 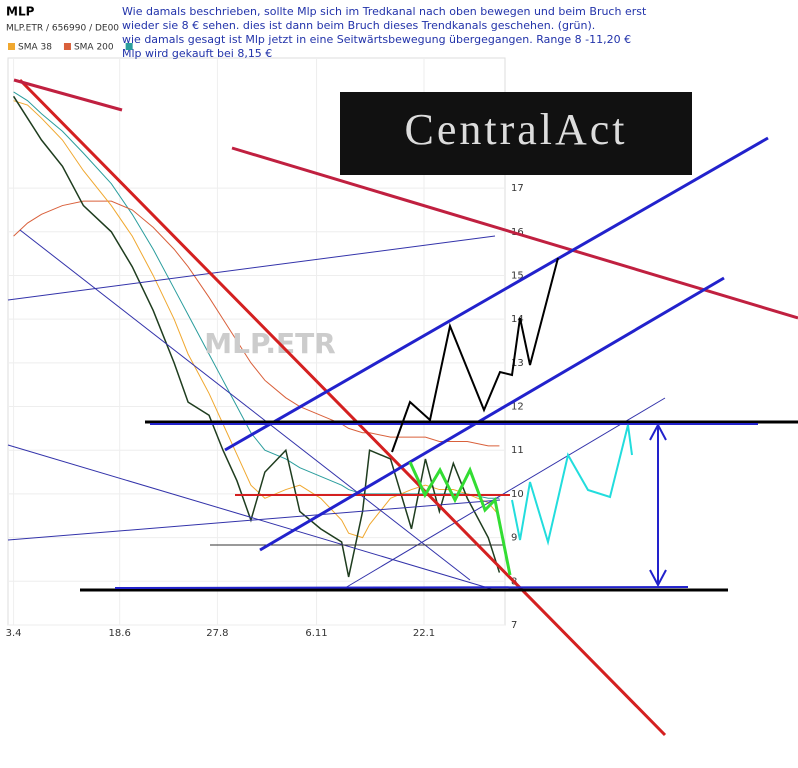 I want to click on x-tick-label: 3.4, so click(x=14, y=633).